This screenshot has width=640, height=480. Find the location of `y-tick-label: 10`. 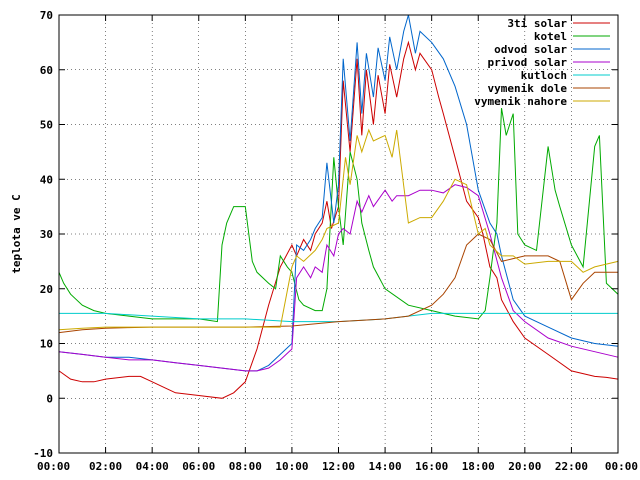

y-tick-label: 10 is located at coordinates (46, 344).